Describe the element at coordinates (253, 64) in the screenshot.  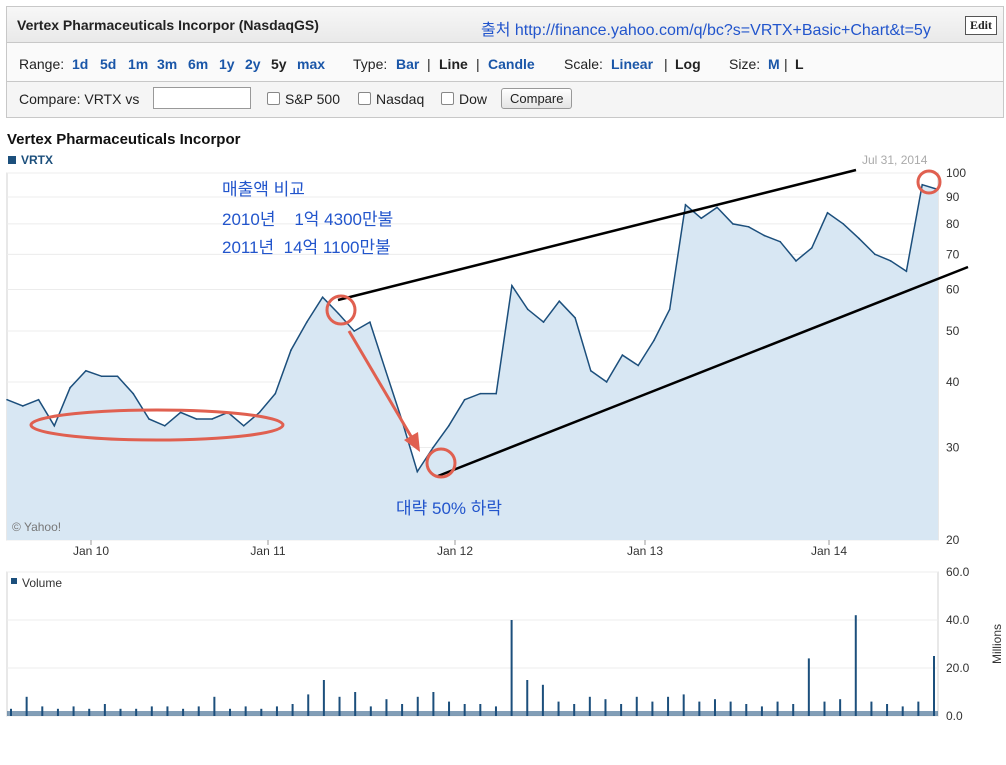
I see `range-2y-link: 2y` at that location.